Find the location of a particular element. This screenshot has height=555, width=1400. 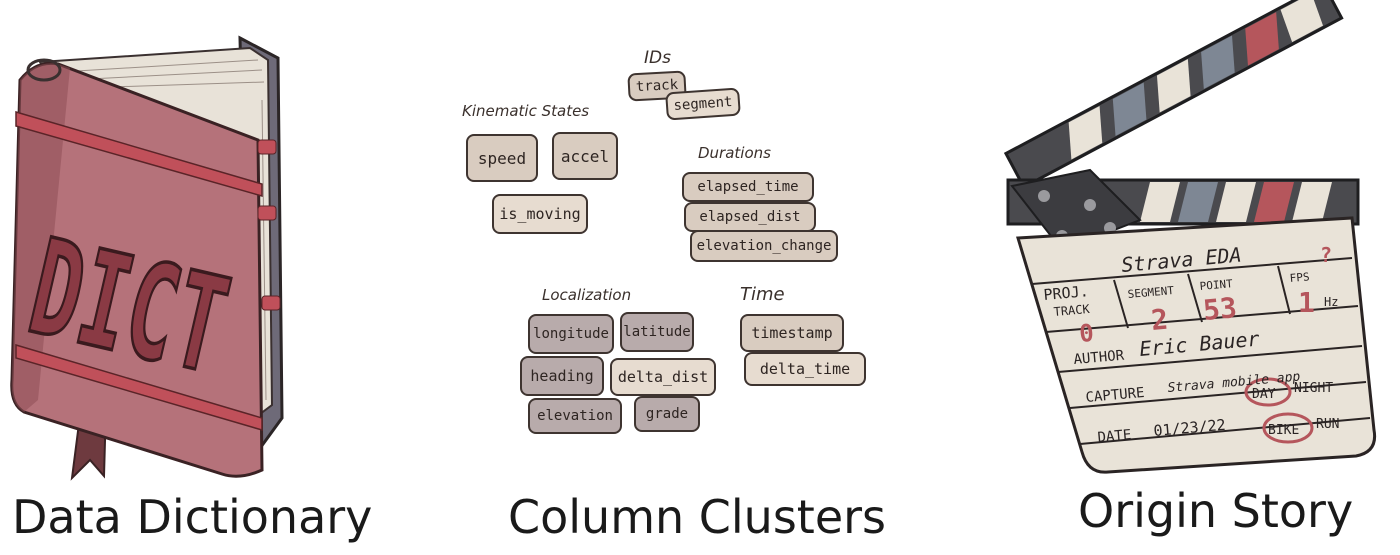

chip-elevation: elevation is located at coordinates (575, 416).